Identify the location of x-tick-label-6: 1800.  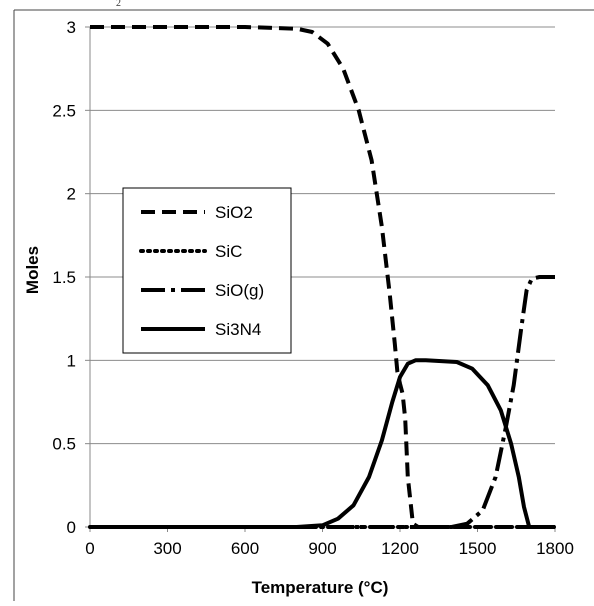
(555, 548).